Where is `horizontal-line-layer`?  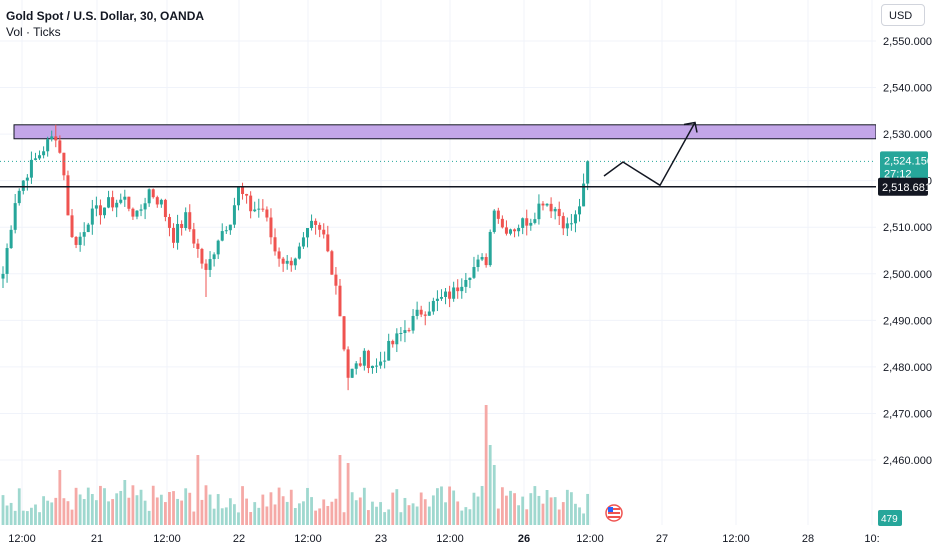 horizontal-line-layer is located at coordinates (438, 174).